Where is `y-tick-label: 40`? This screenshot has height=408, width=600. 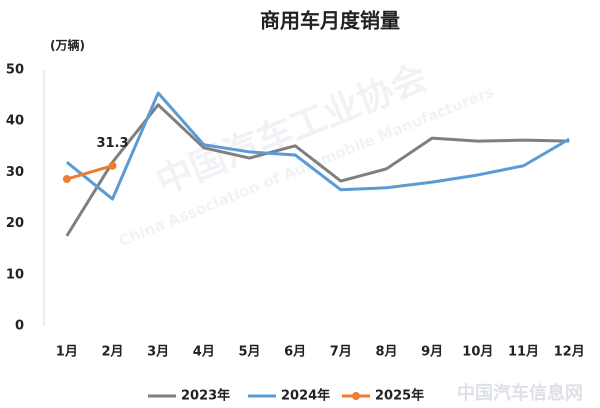
y-tick-label: 40 is located at coordinates (15, 121).